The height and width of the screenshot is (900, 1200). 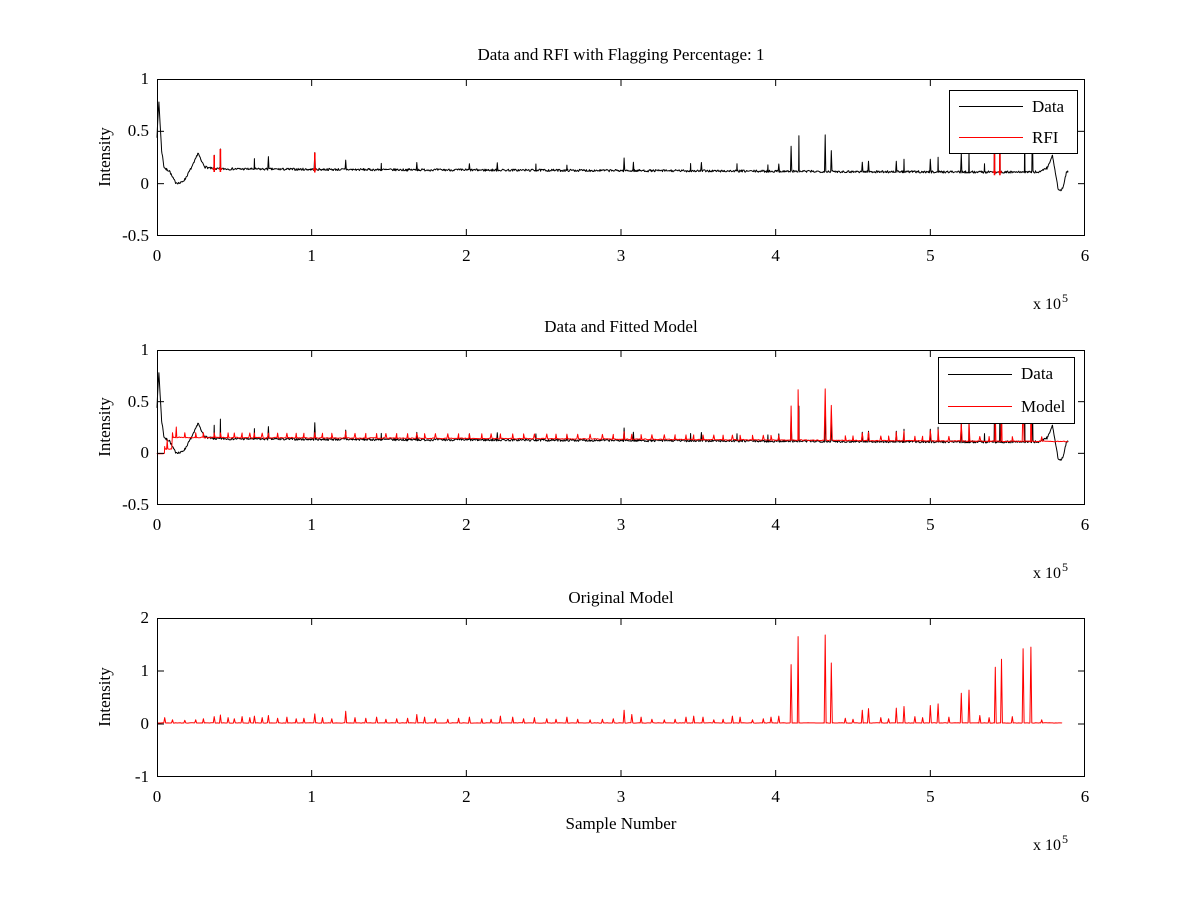 I want to click on plot1-ylabel: Intensity, so click(x=104, y=157).